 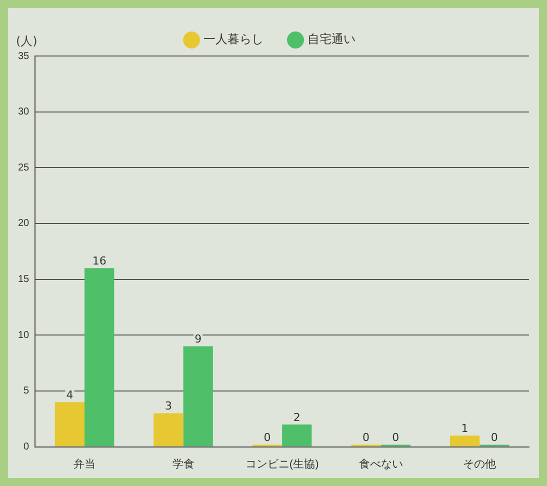 I want to click on y-tick-label: 35, so click(x=24, y=56).